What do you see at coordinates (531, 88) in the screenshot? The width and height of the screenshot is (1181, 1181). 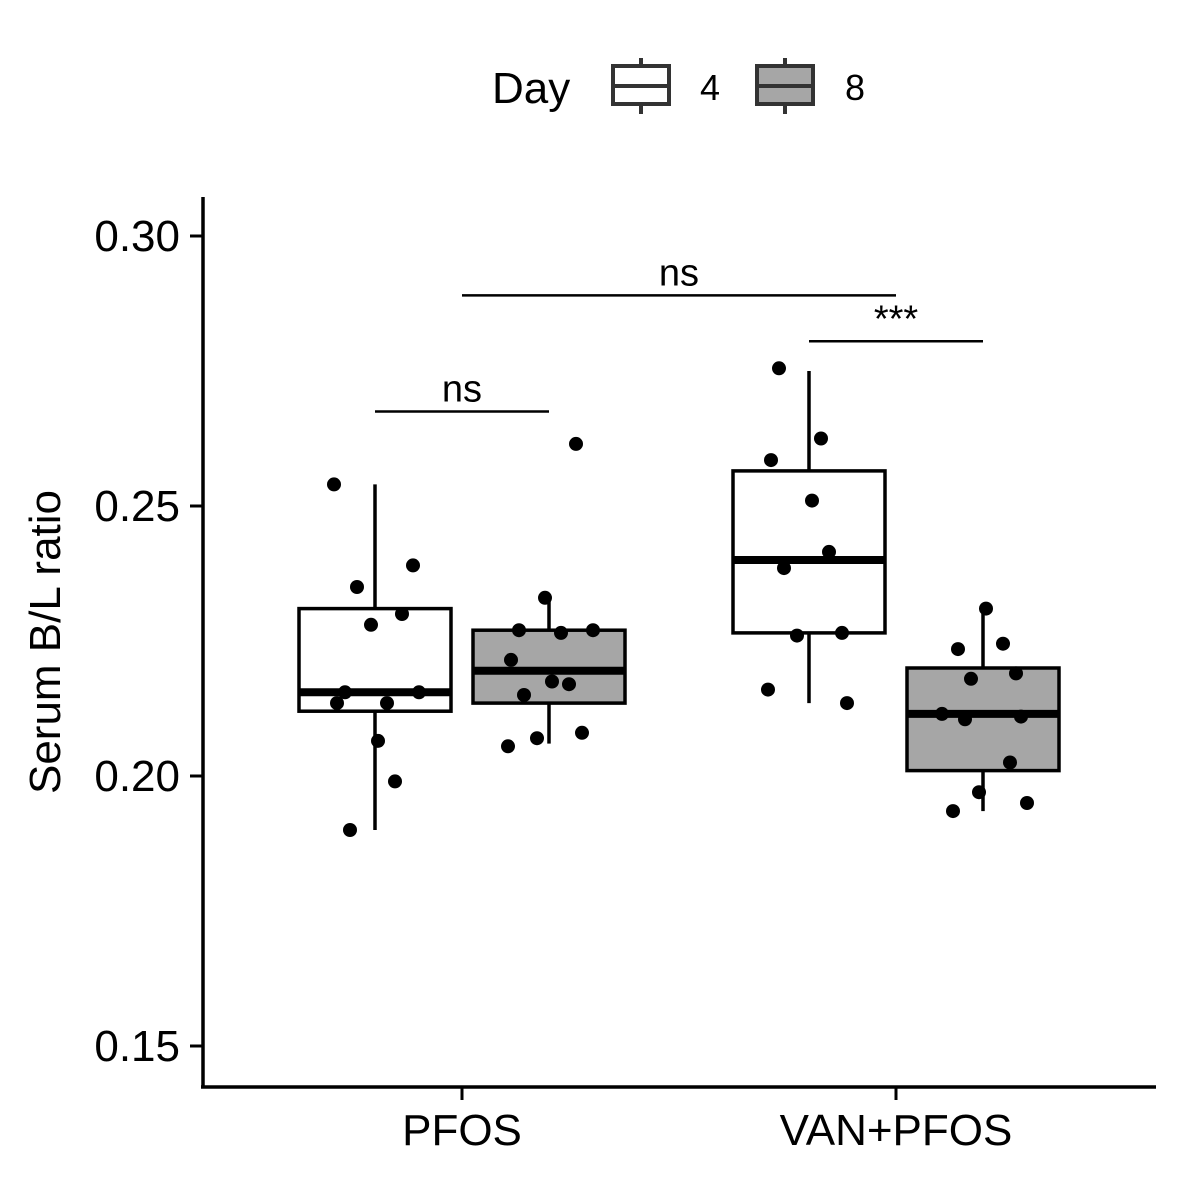 I see `legend-title: Day` at bounding box center [531, 88].